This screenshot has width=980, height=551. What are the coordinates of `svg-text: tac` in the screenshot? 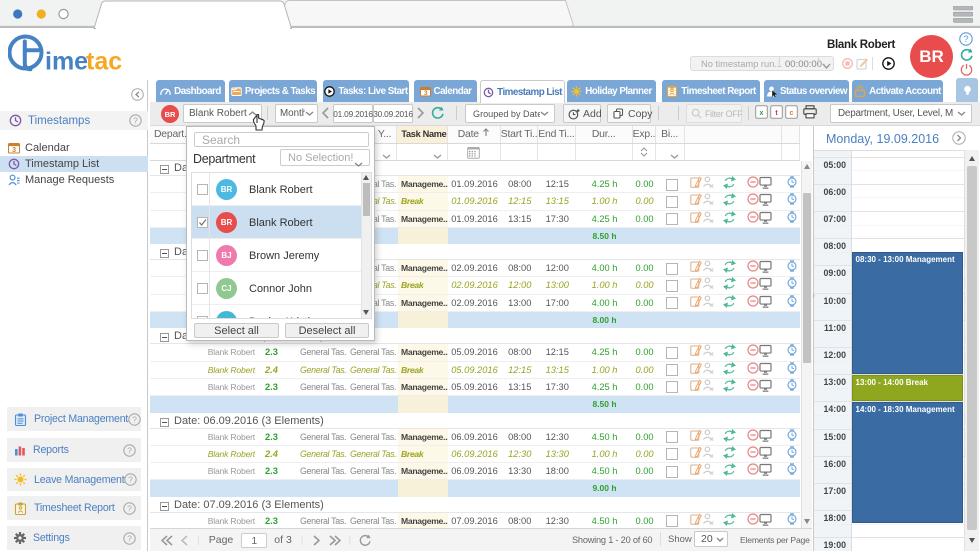 It's located at (104, 62).